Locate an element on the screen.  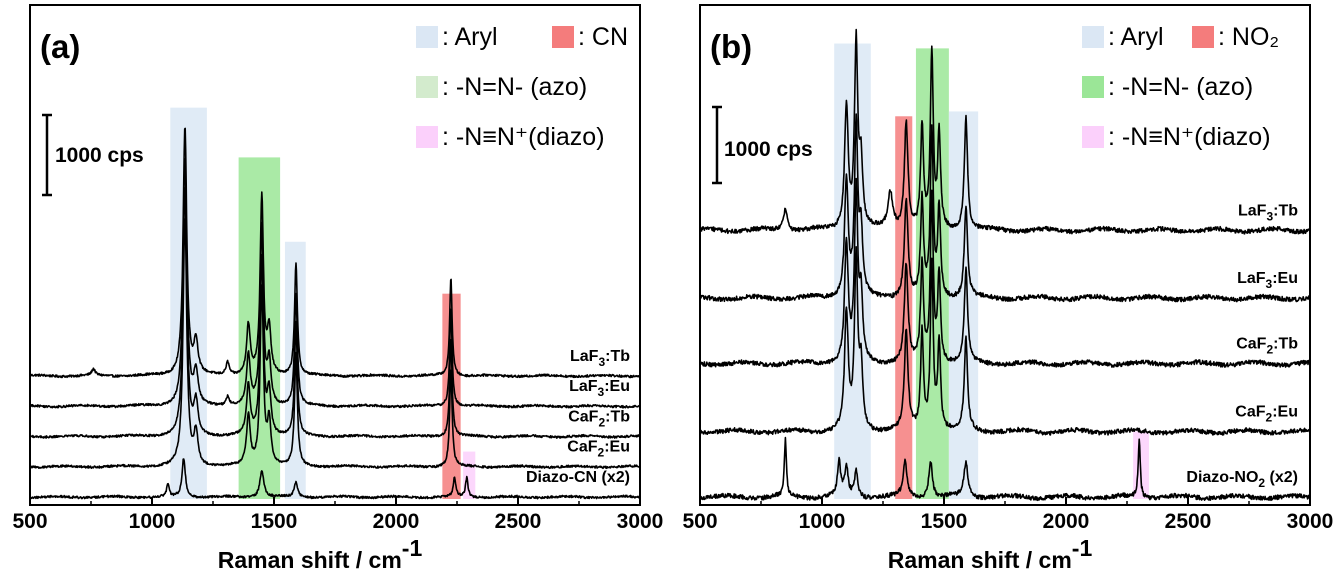
series-label: Diazo-NO2 (x2) is located at coordinates (1242, 479).